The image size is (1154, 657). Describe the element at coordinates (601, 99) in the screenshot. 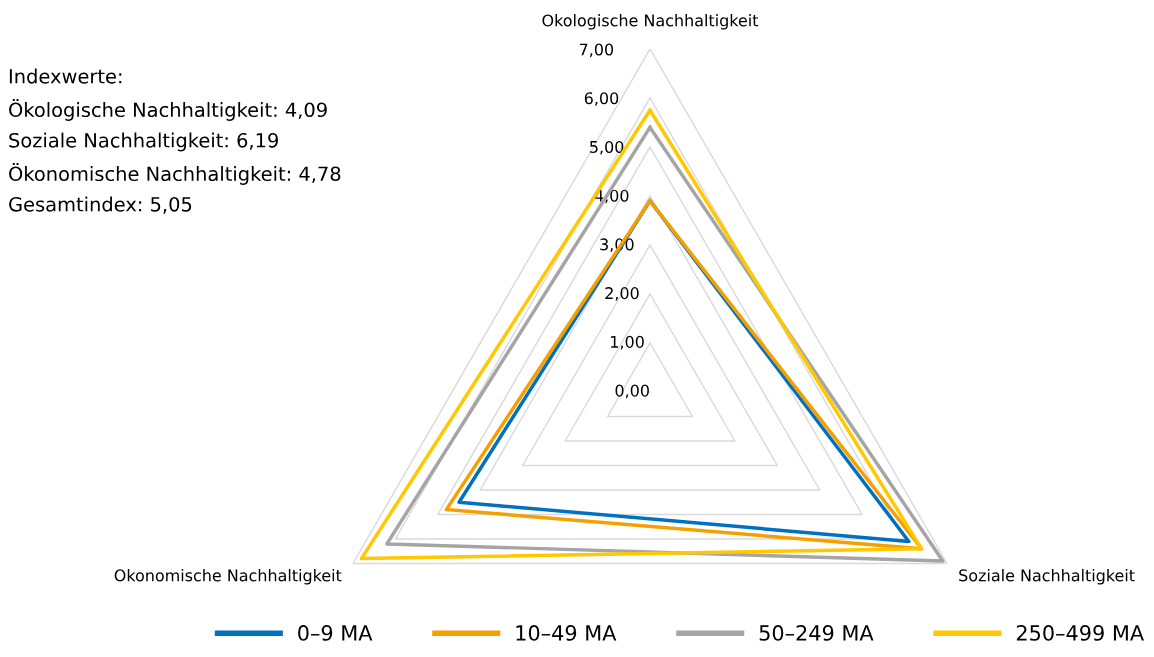

I see `y-tick-label: 6,00` at that location.